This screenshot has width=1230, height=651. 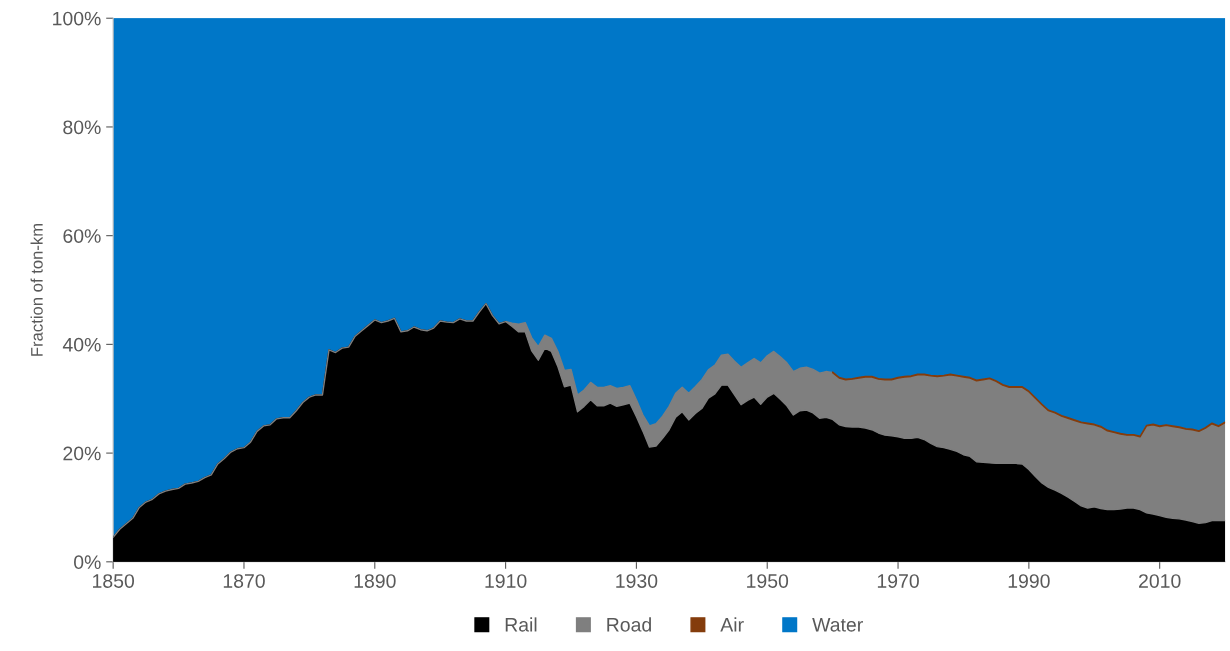 I want to click on legend-label: Rail, so click(x=521, y=624).